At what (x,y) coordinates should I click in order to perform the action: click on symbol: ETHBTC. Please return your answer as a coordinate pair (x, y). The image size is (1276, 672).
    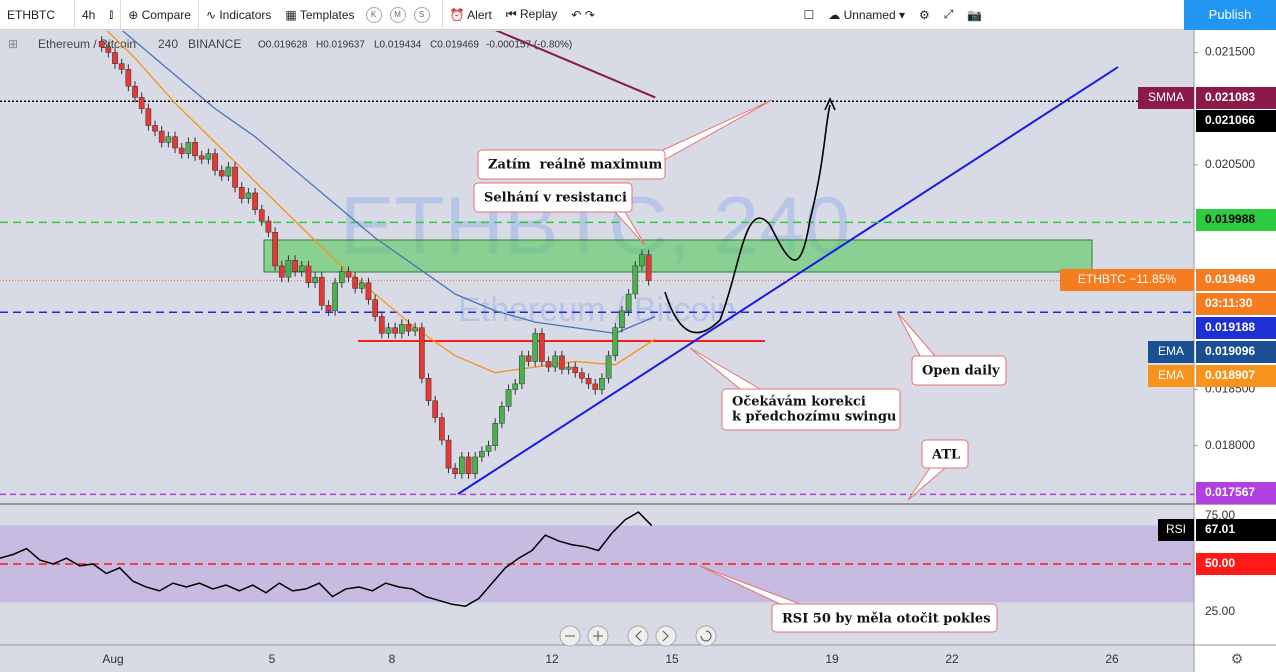
    Looking at the image, I should click on (31, 14).